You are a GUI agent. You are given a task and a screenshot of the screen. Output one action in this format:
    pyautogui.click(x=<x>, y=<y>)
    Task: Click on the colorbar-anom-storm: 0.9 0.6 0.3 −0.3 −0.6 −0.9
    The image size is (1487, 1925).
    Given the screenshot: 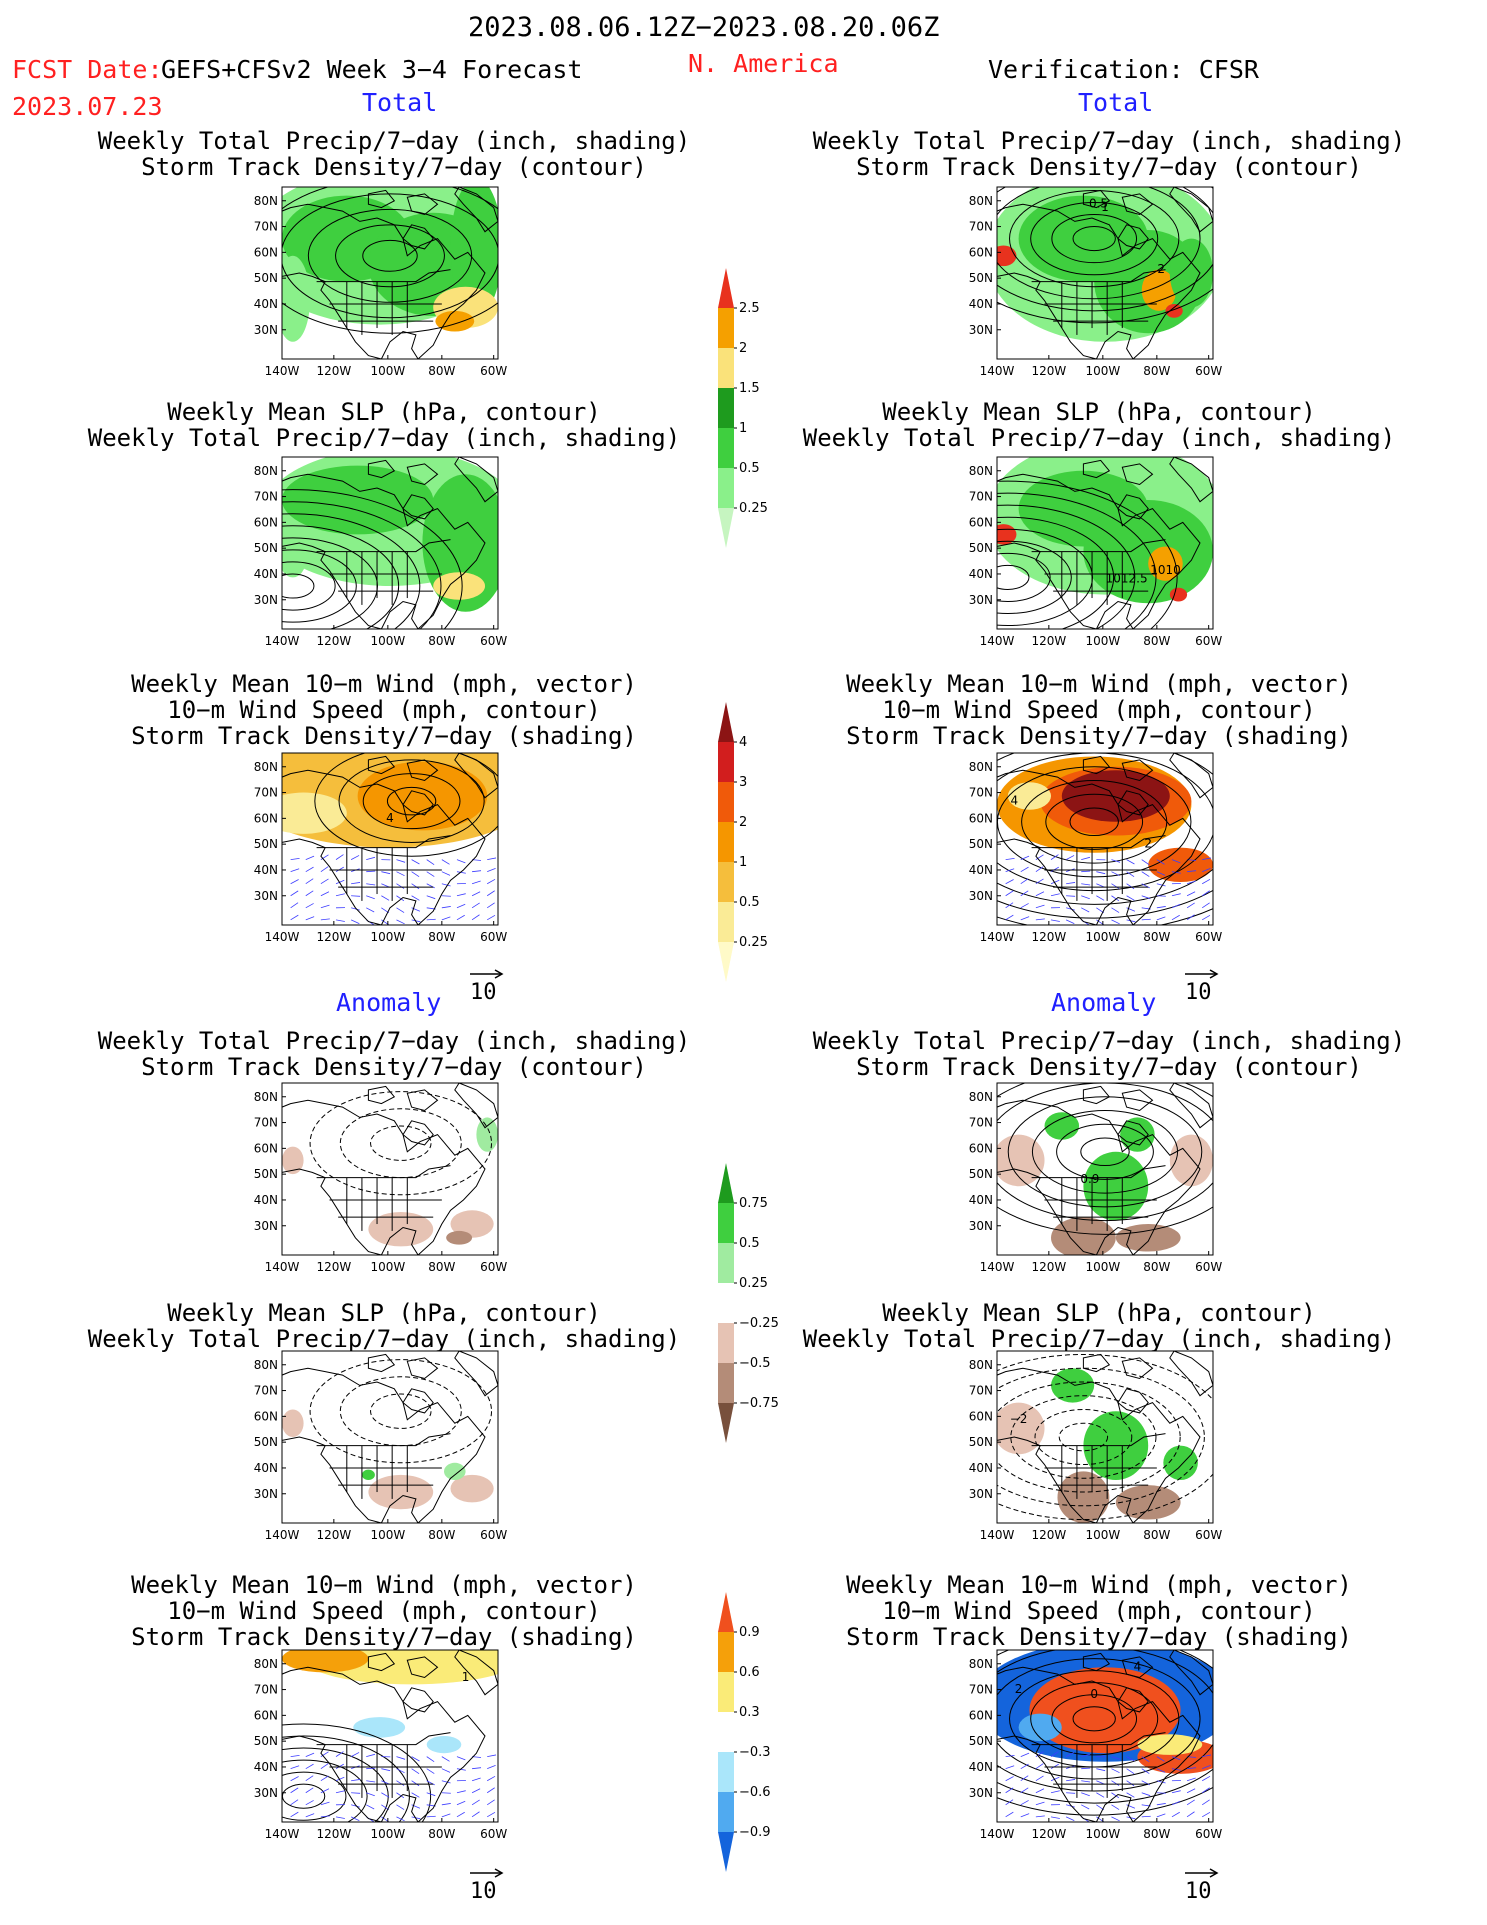 What is the action you would take?
    pyautogui.click(x=744, y=1732)
    